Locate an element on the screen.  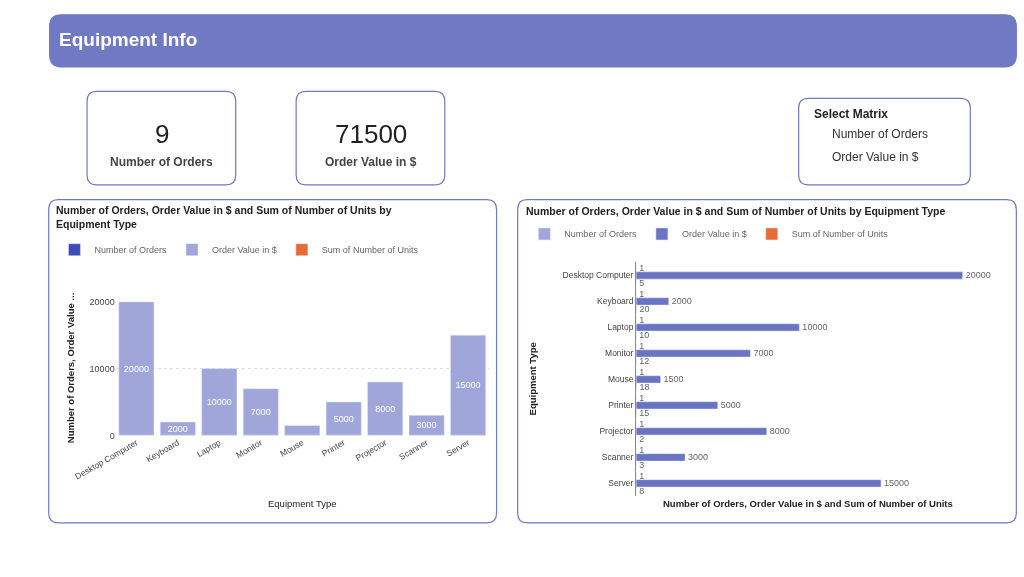
y-tick-label: Desktop Computer is located at coordinates (598, 275).